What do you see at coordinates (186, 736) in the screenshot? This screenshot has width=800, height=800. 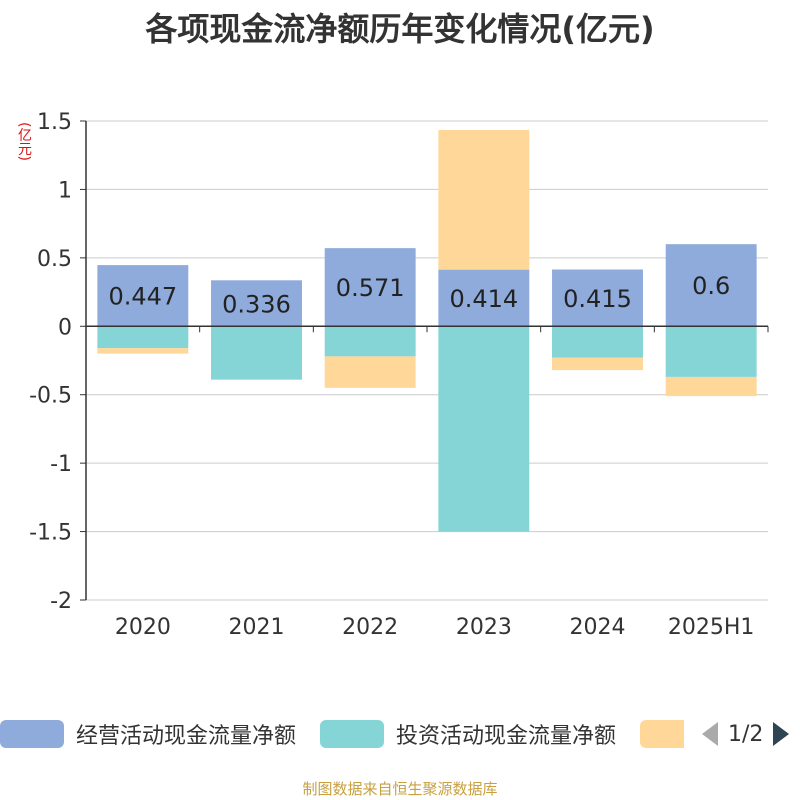 I see `legend-label-operating: 经营活动现金流量净额` at bounding box center [186, 736].